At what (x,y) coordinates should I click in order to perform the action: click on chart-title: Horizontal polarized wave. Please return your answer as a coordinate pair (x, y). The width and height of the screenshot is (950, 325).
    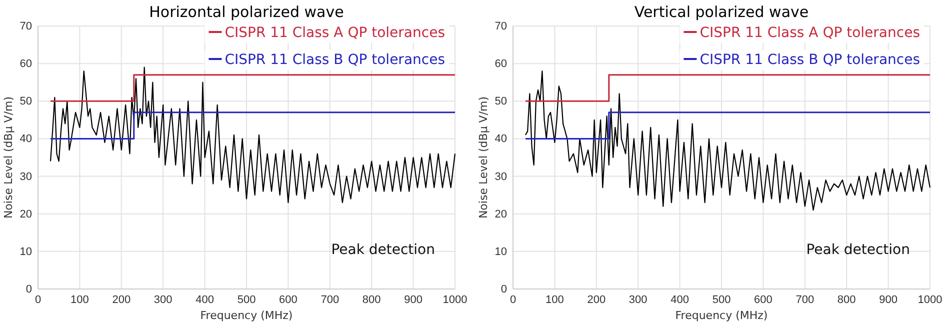
    Looking at the image, I should click on (246, 12).